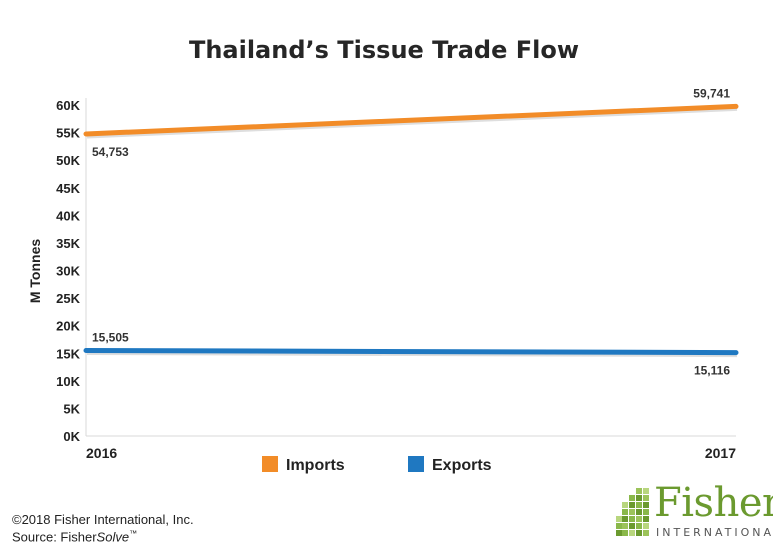 The width and height of the screenshot is (773, 554). Describe the element at coordinates (713, 503) in the screenshot. I see `logo-wordmark: Fisher` at that location.